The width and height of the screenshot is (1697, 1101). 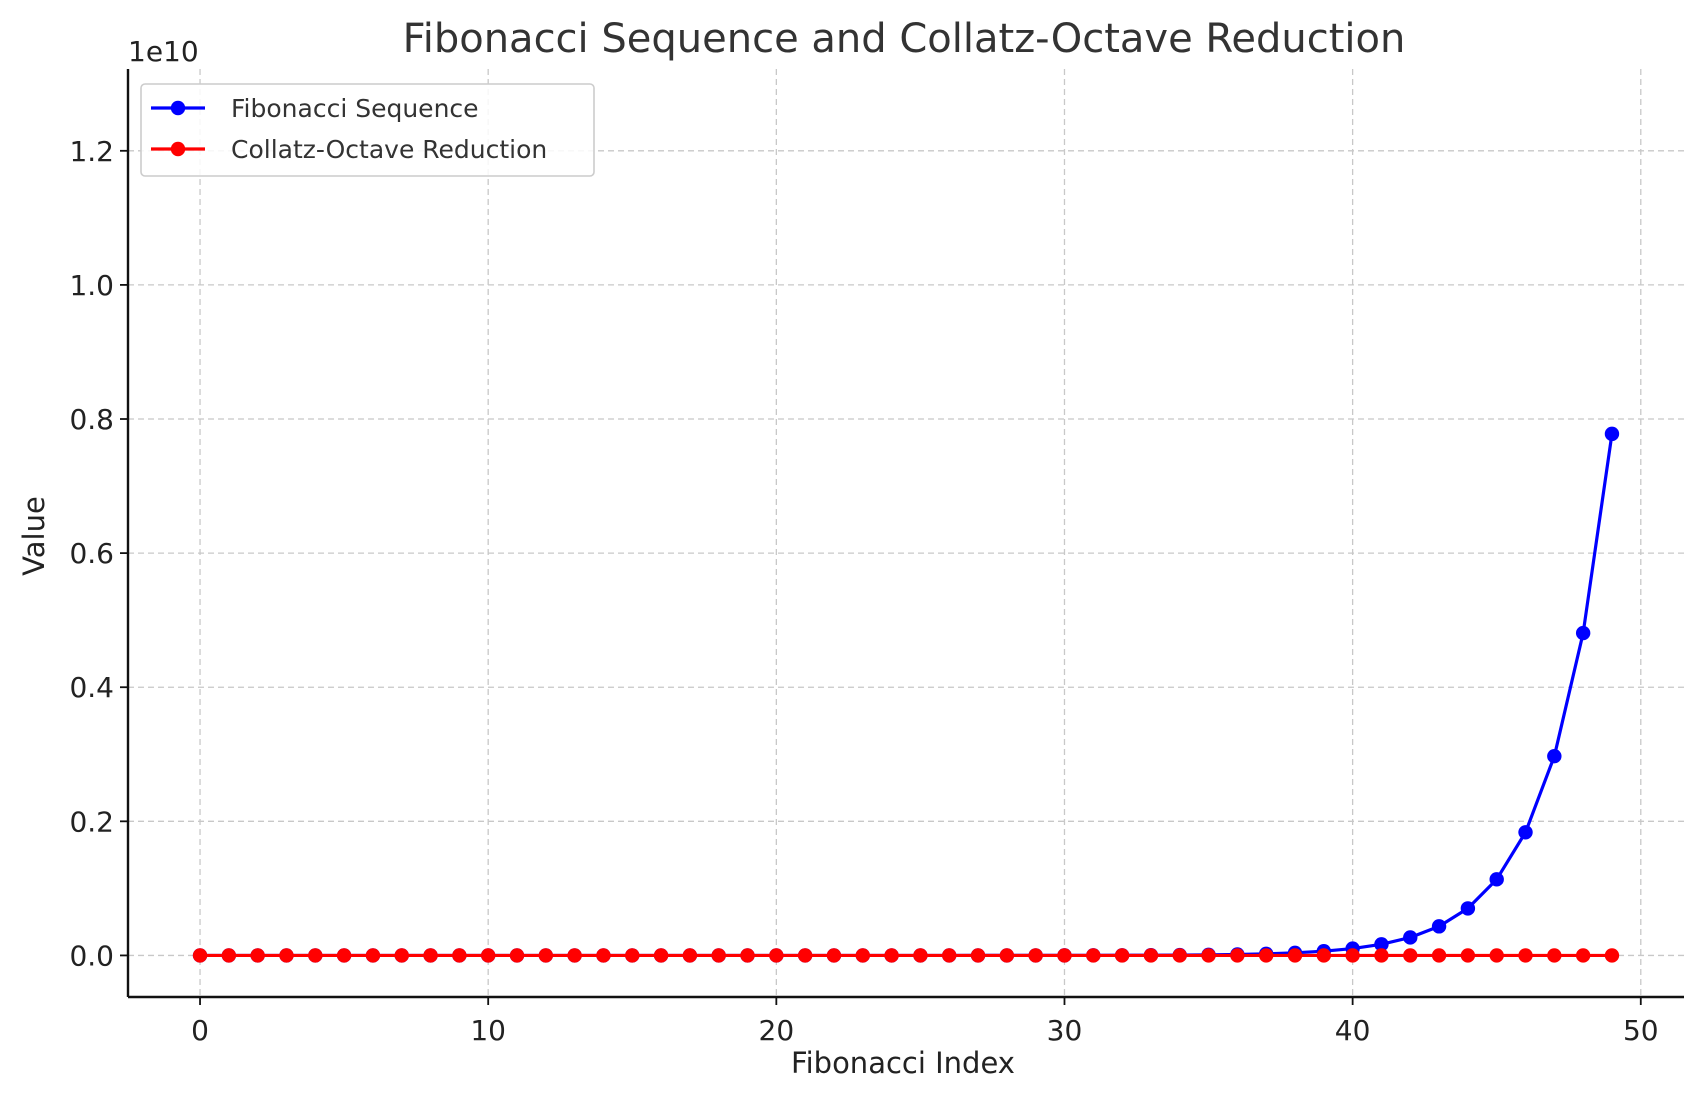 What do you see at coordinates (389, 149) in the screenshot?
I see `legend-label: Collatz-Octave Reduction` at bounding box center [389, 149].